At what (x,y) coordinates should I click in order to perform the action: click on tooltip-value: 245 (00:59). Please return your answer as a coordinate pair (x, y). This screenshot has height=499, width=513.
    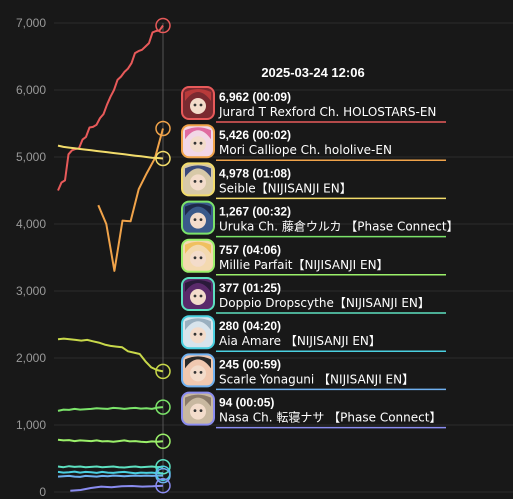
    Looking at the image, I should click on (250, 364).